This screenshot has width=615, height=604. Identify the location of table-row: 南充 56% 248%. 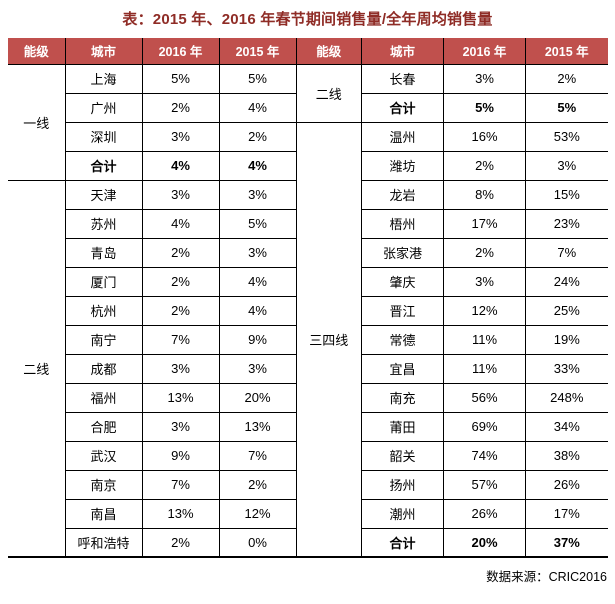
(452, 397).